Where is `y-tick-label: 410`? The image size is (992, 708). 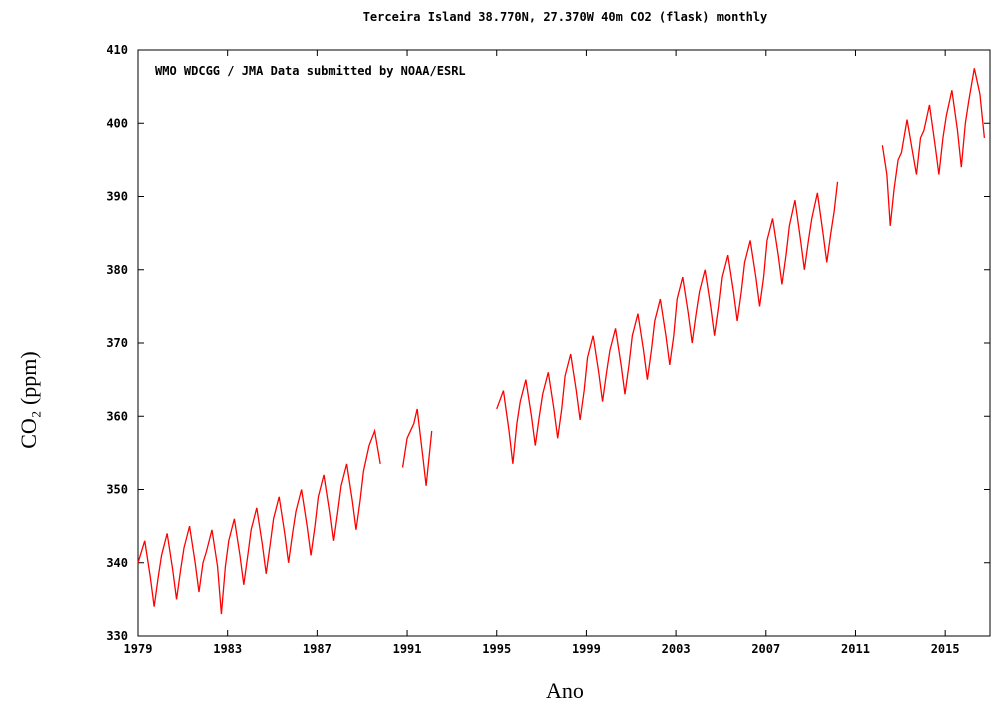
y-tick-label: 410 is located at coordinates (117, 50).